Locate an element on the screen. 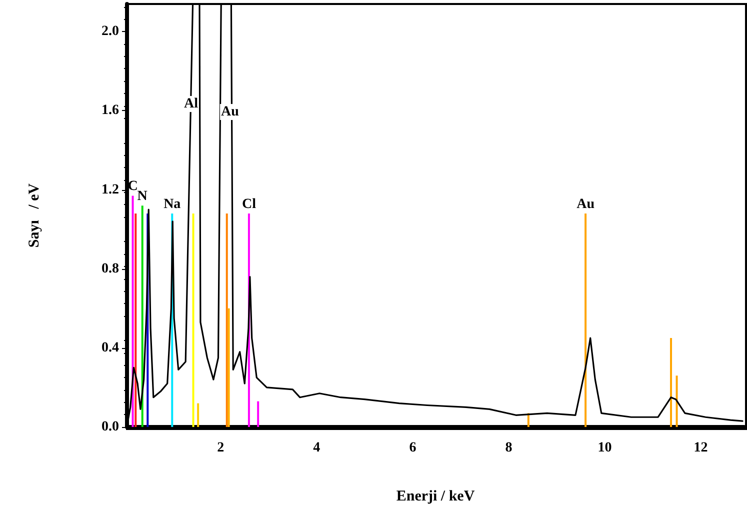 The height and width of the screenshot is (521, 747). y-tick-label: 1.6 is located at coordinates (110, 110).